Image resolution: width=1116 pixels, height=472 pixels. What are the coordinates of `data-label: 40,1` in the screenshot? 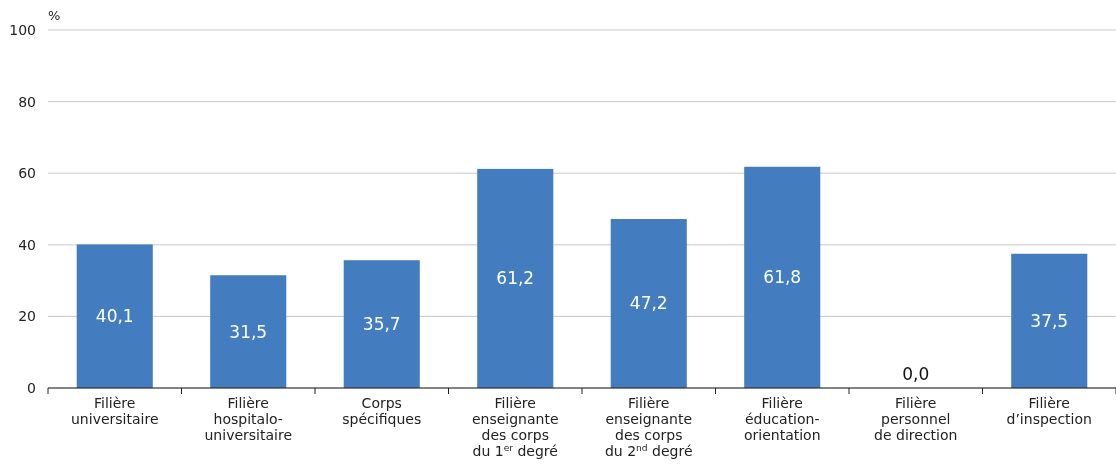 It's located at (114, 316).